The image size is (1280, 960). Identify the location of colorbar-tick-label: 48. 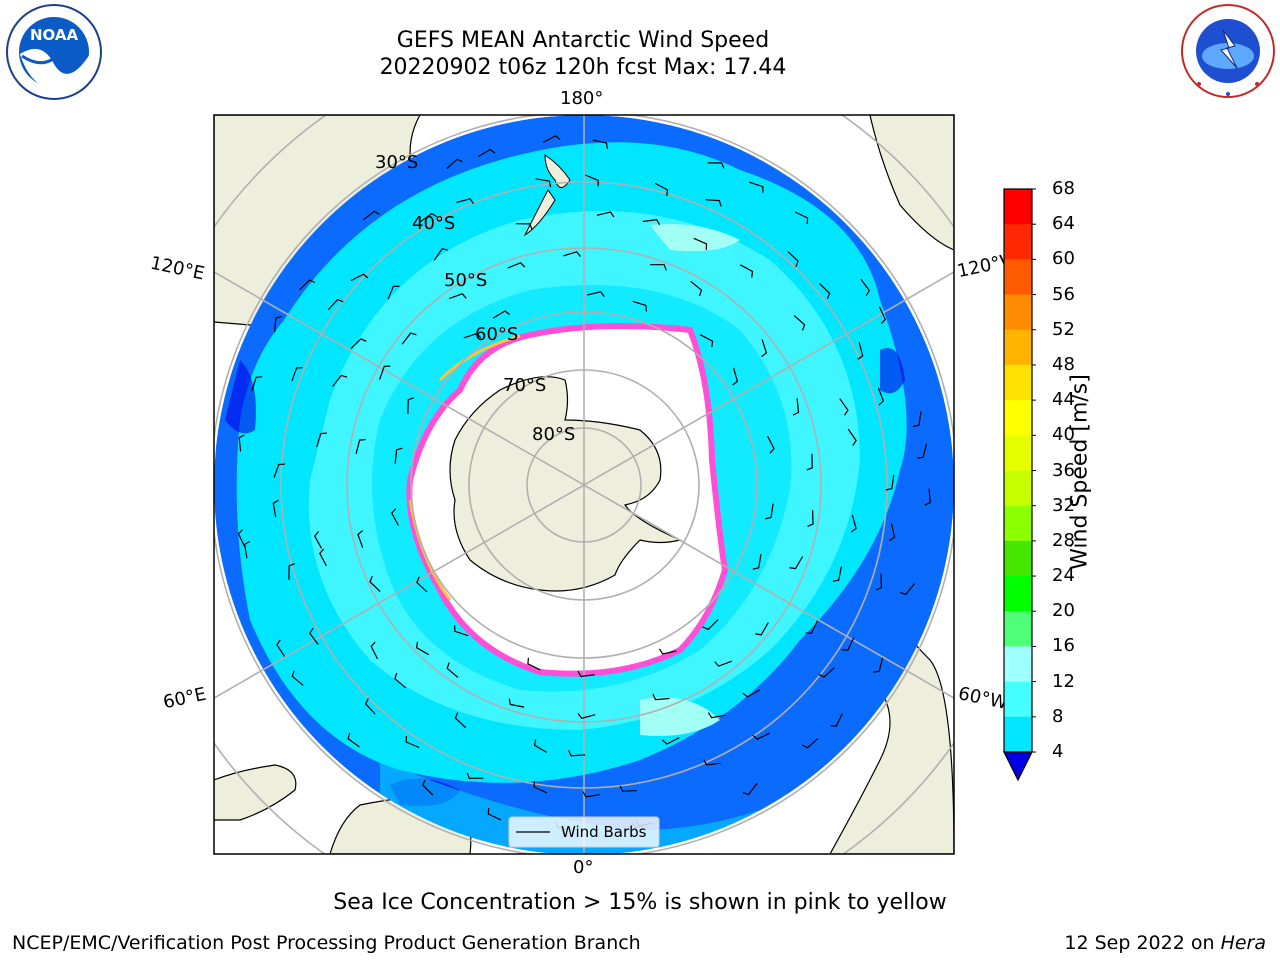
(1063, 364).